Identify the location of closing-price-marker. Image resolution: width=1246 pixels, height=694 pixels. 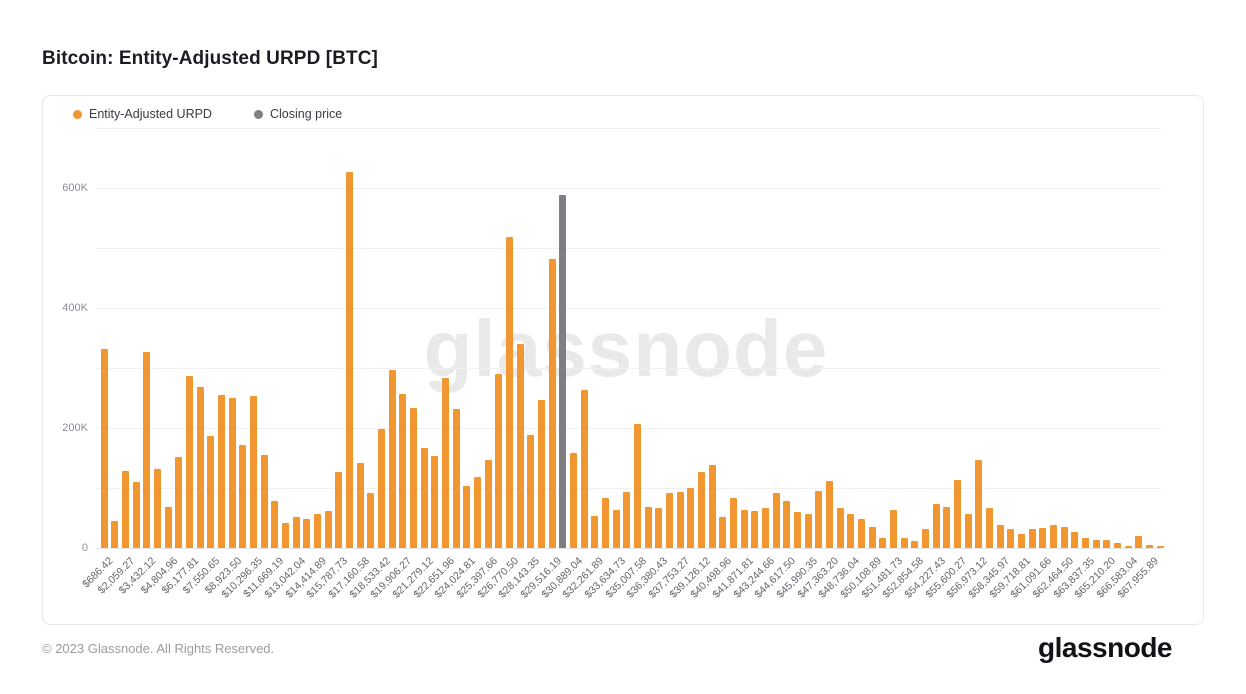
(563, 371).